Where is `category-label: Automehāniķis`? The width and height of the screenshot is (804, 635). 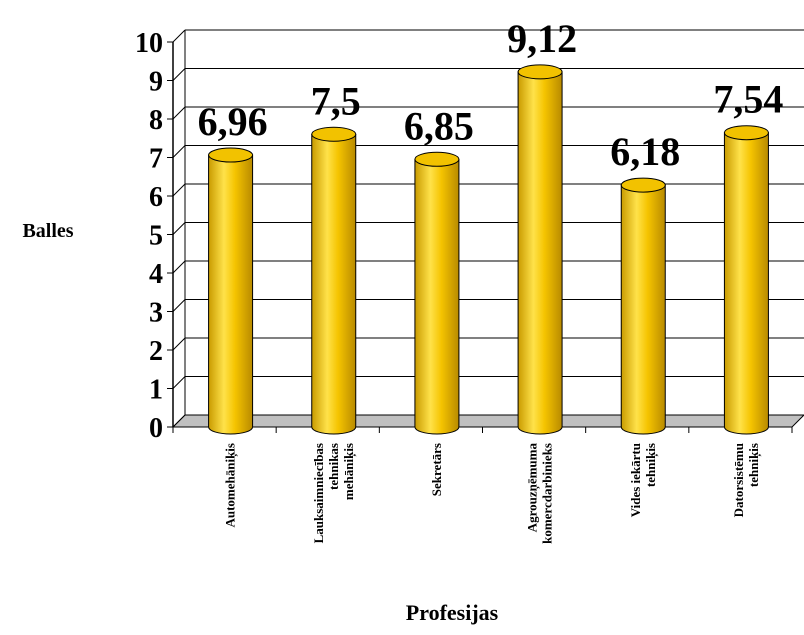
category-label: Automehāniķis is located at coordinates (231, 485).